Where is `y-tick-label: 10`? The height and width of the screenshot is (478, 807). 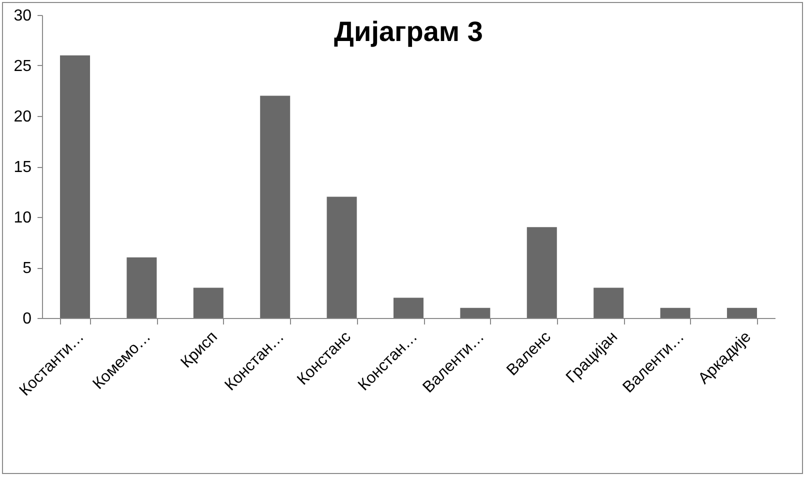
y-tick-label: 10 is located at coordinates (23, 218).